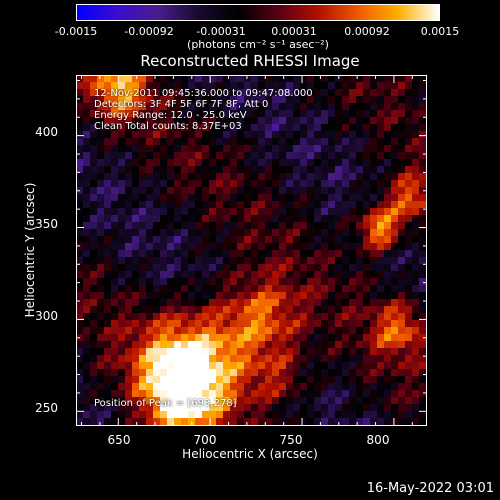 The height and width of the screenshot is (500, 500). I want to click on x-tick-label: 650, so click(119, 440).